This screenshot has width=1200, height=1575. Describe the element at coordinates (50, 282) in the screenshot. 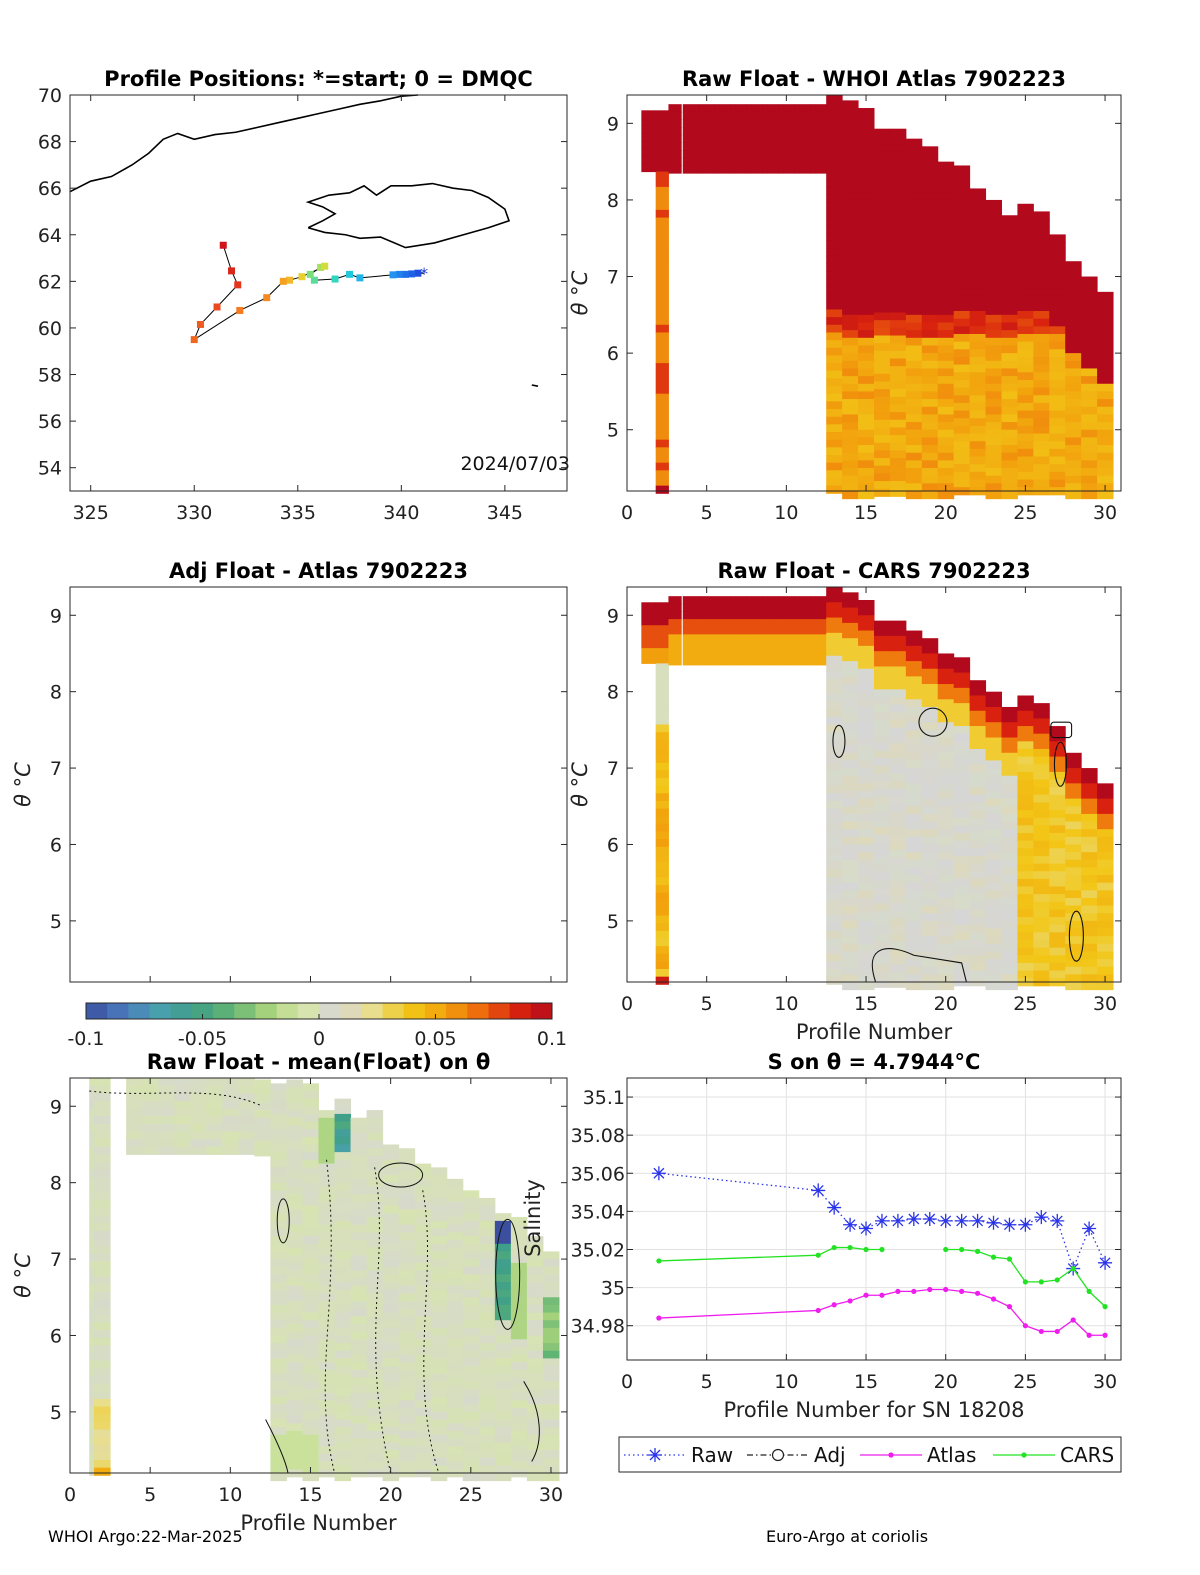

I see `y-tick-label: 62` at that location.